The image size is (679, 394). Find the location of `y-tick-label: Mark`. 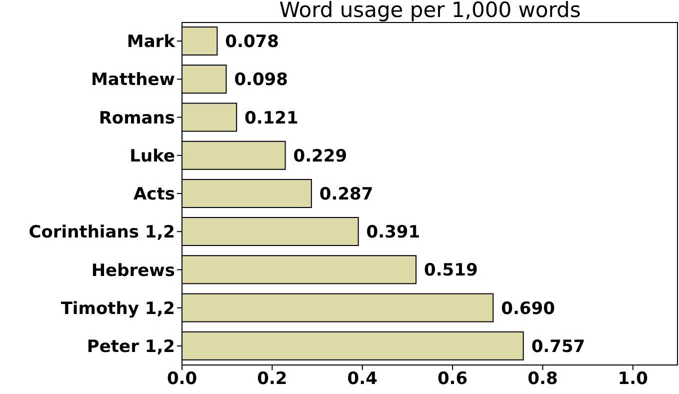

y-tick-label: Mark is located at coordinates (151, 42).